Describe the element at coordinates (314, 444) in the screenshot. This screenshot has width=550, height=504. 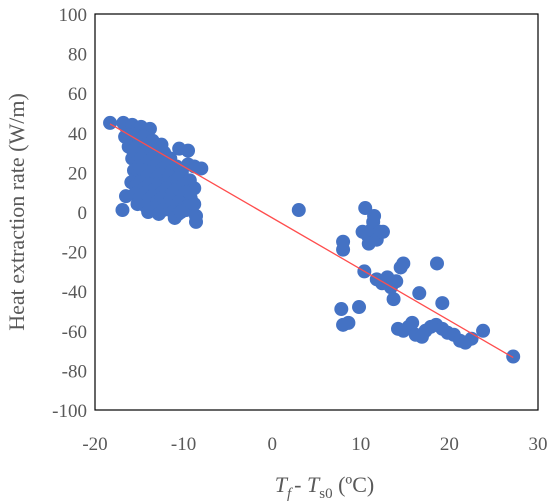
I see `x-tick-labels: -20 -10 0 10 20 30` at that location.